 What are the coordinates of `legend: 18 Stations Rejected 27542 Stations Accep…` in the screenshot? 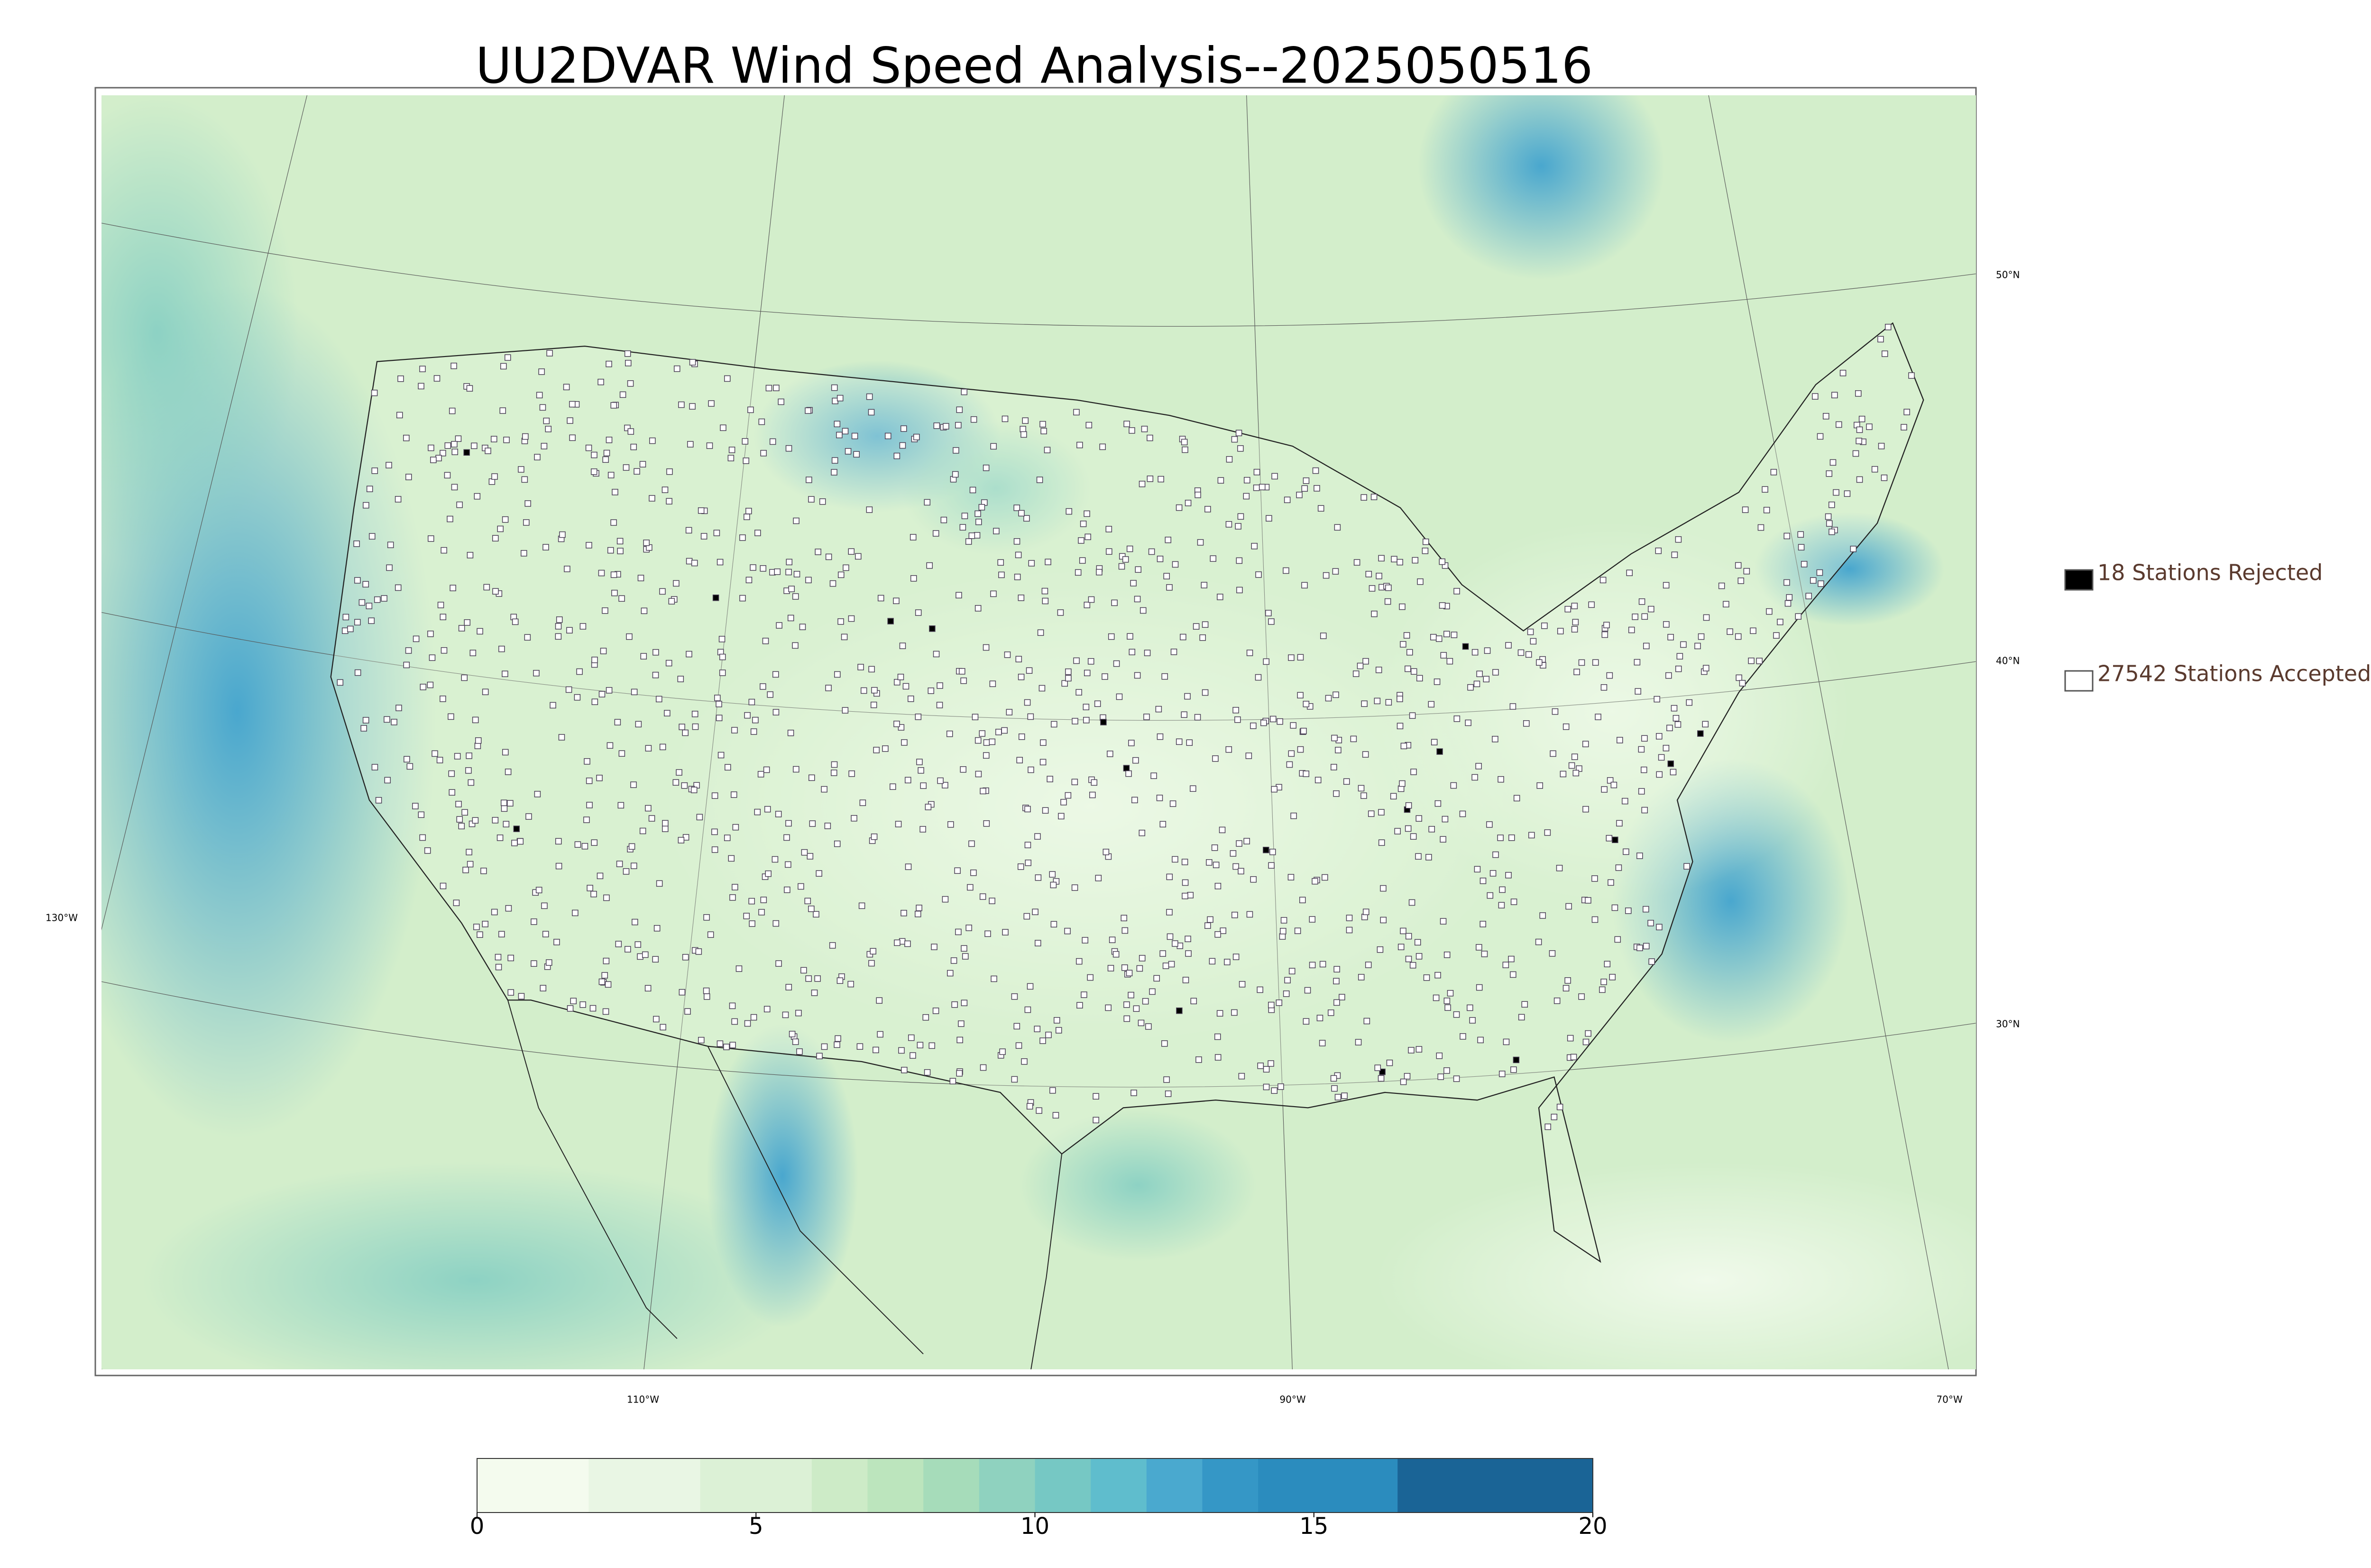 It's located at (2217, 626).